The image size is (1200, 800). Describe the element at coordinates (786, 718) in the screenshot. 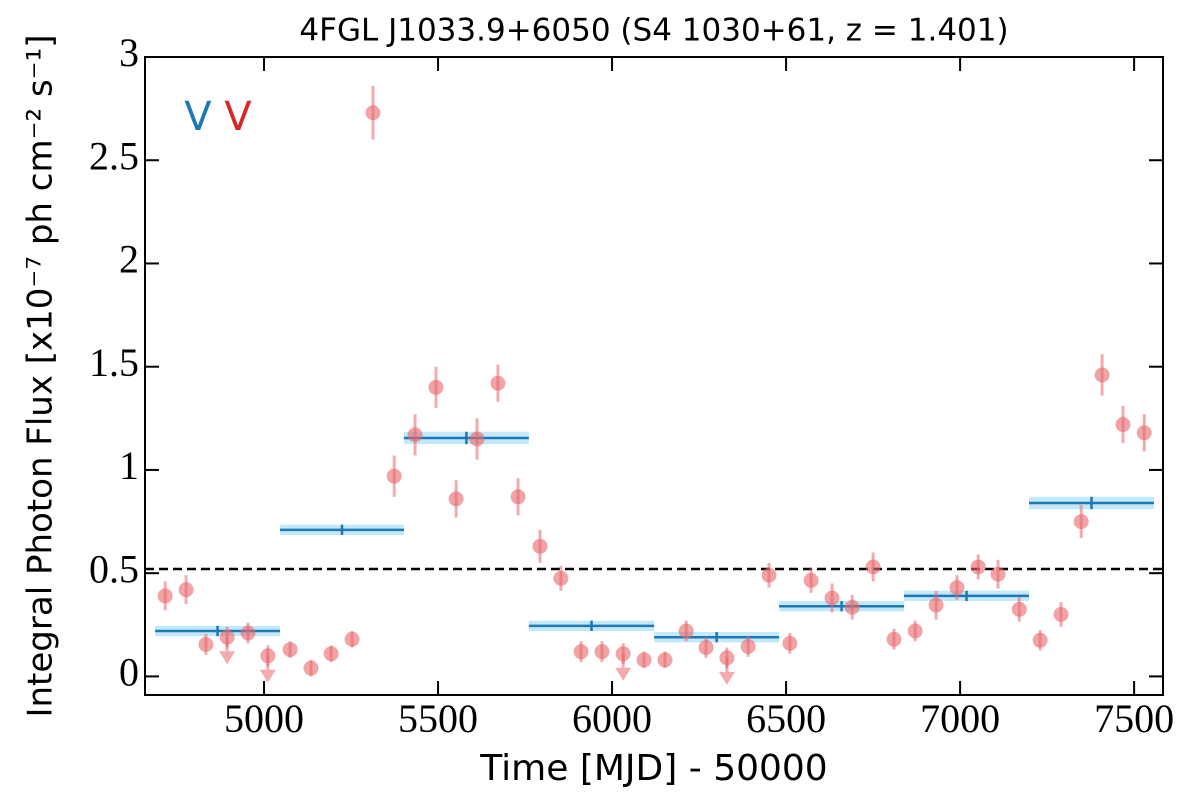

I see `x-tick-label: 6500` at that location.